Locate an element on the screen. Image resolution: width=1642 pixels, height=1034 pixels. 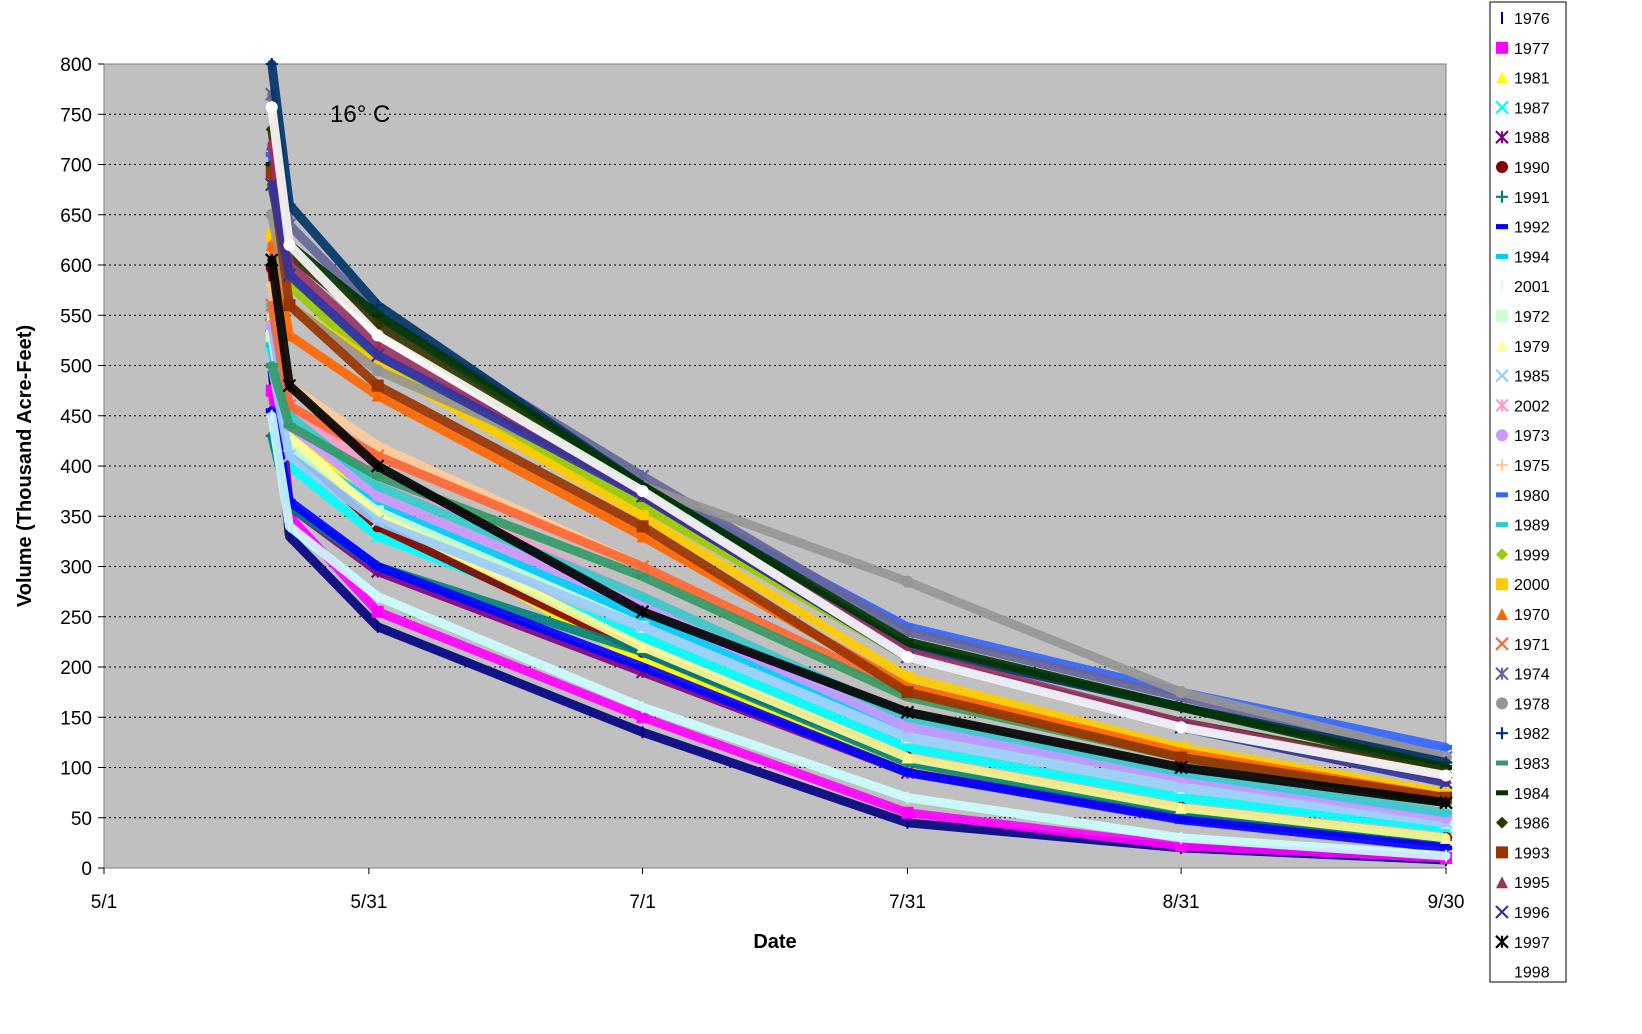
legend-item: 1977 is located at coordinates (1523, 49).